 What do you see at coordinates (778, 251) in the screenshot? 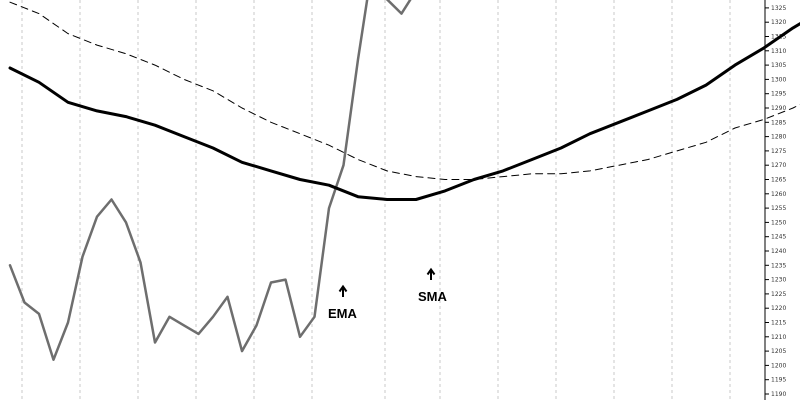
I see `y-tick-label: 1240` at bounding box center [778, 251].